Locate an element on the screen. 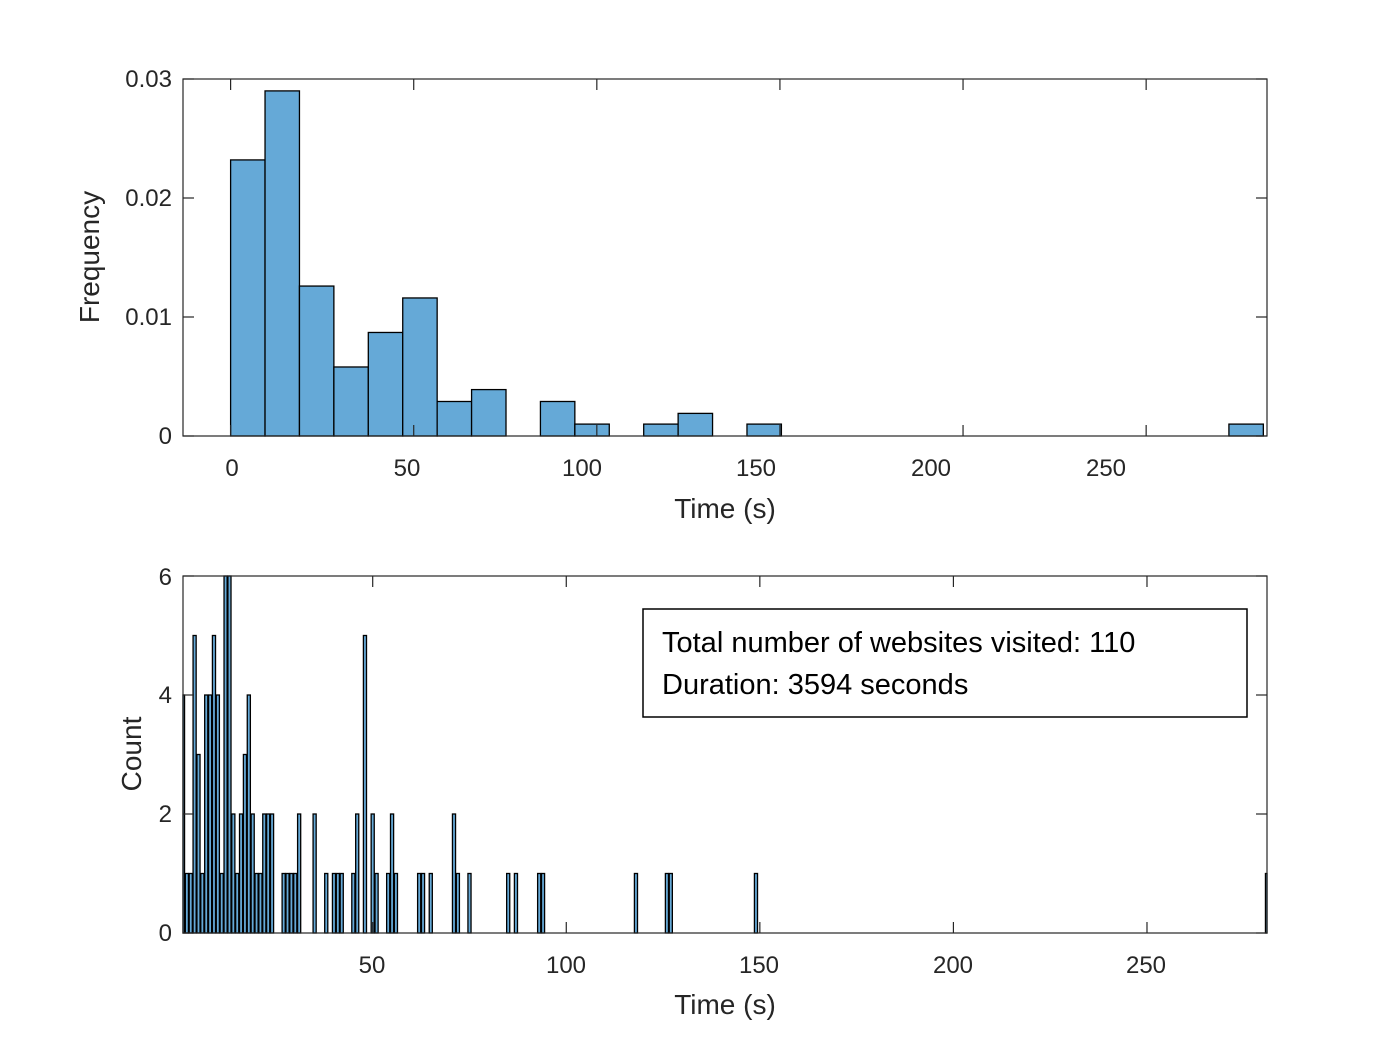 The image size is (1400, 1055). x-tick-label: 150 is located at coordinates (756, 468).